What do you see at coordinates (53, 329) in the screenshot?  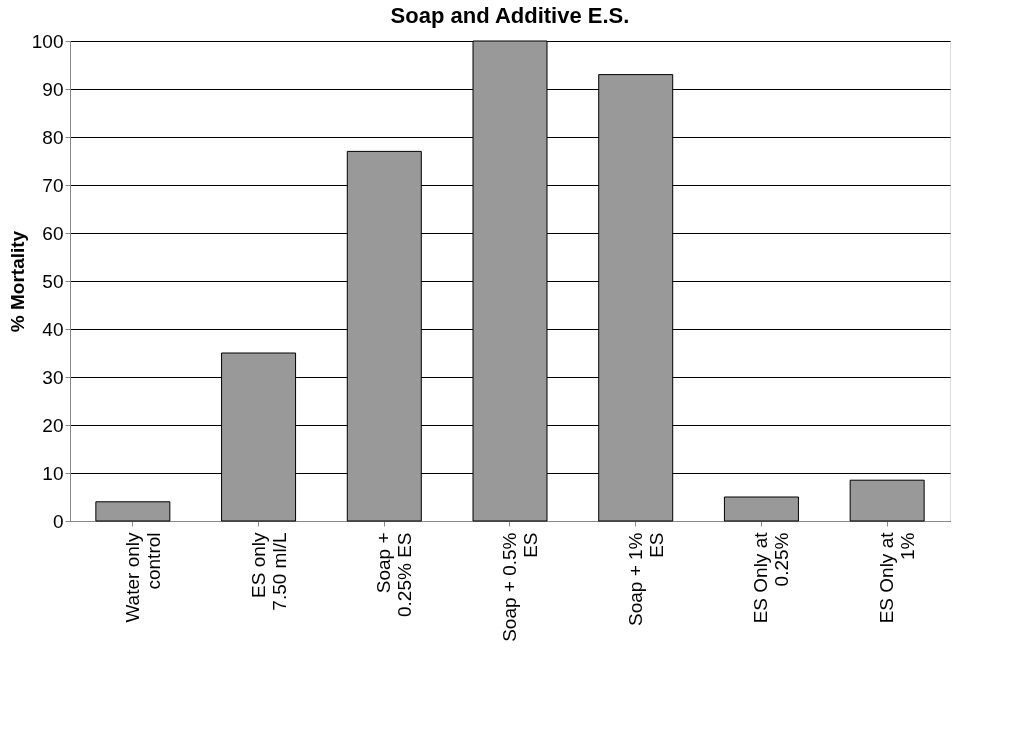 I see `y-tick-label: 40` at bounding box center [53, 329].